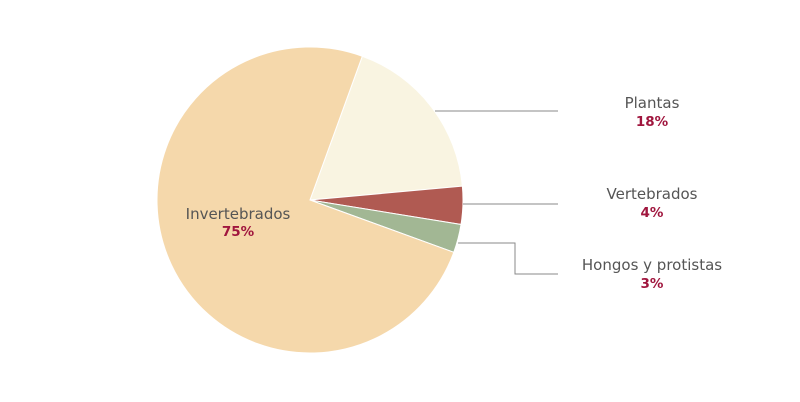  What do you see at coordinates (652, 265) in the screenshot?
I see `slice-label-hongos-y-protistas: Hongos y protistas` at bounding box center [652, 265].